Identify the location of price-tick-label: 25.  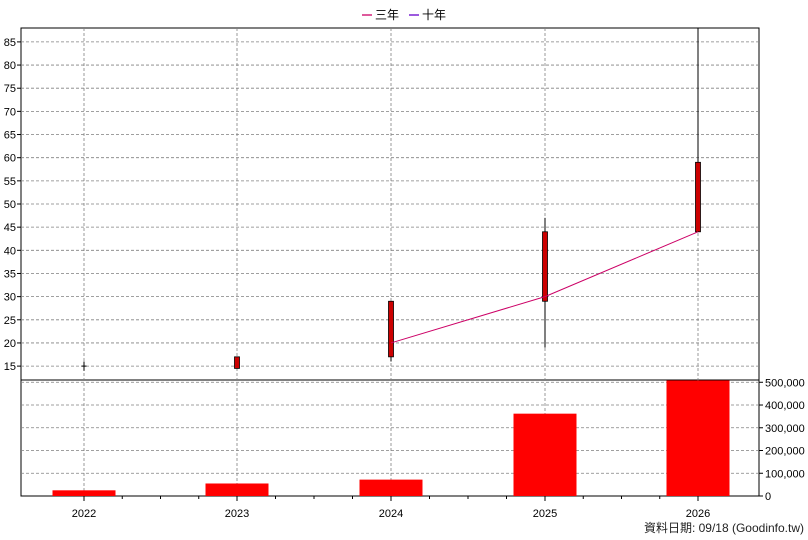
(10, 321).